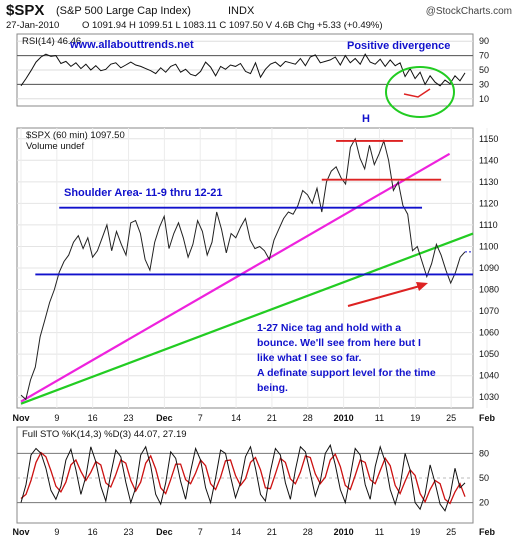 Image resolution: width=520 pixels, height=540 pixels. I want to click on price-x-tick-label: 19, so click(415, 418).